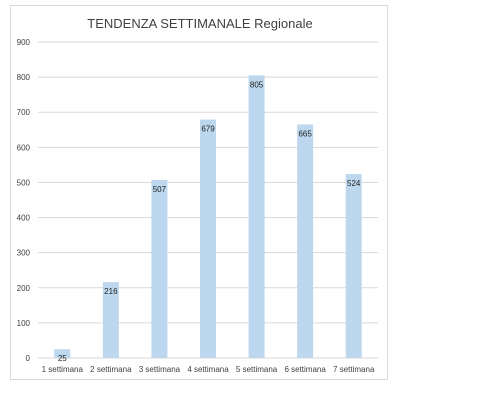 This screenshot has width=502, height=400. Describe the element at coordinates (24, 323) in the screenshot. I see `y-tick-label: 100` at that location.